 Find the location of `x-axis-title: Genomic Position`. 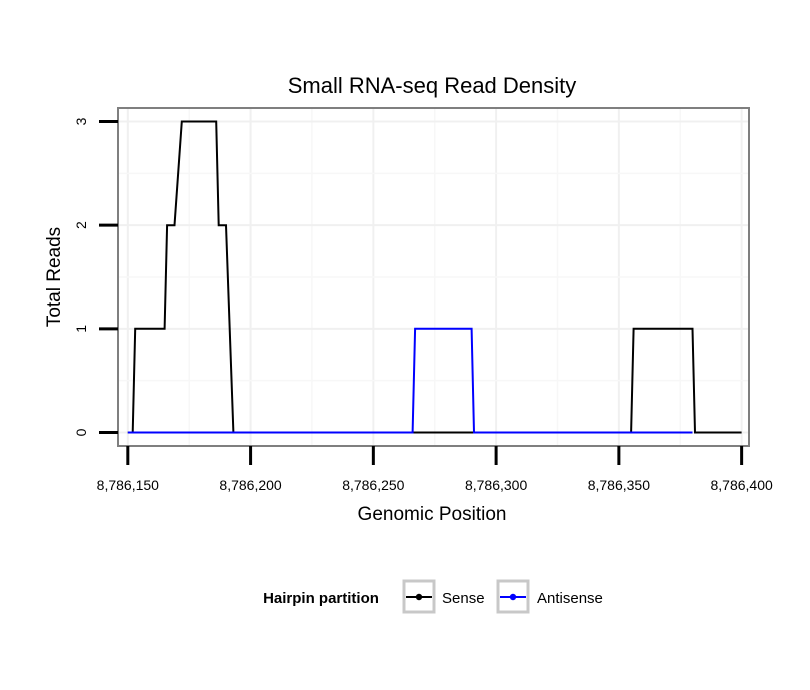

x-axis-title: Genomic Position is located at coordinates (432, 514).